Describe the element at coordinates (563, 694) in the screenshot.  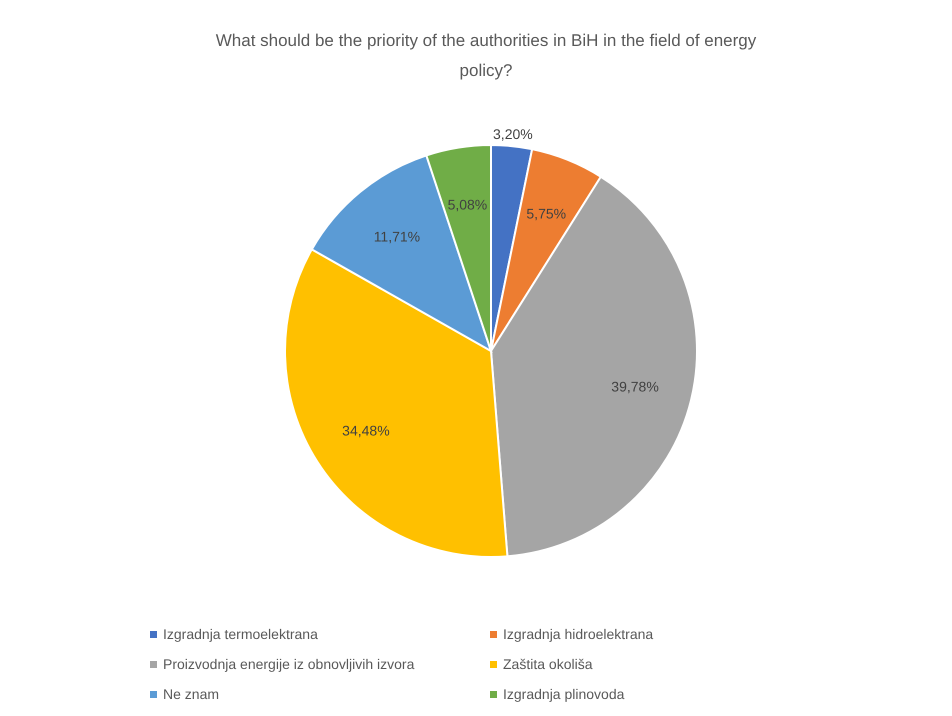
I see `legend-label: Izgradnja plinovoda` at that location.